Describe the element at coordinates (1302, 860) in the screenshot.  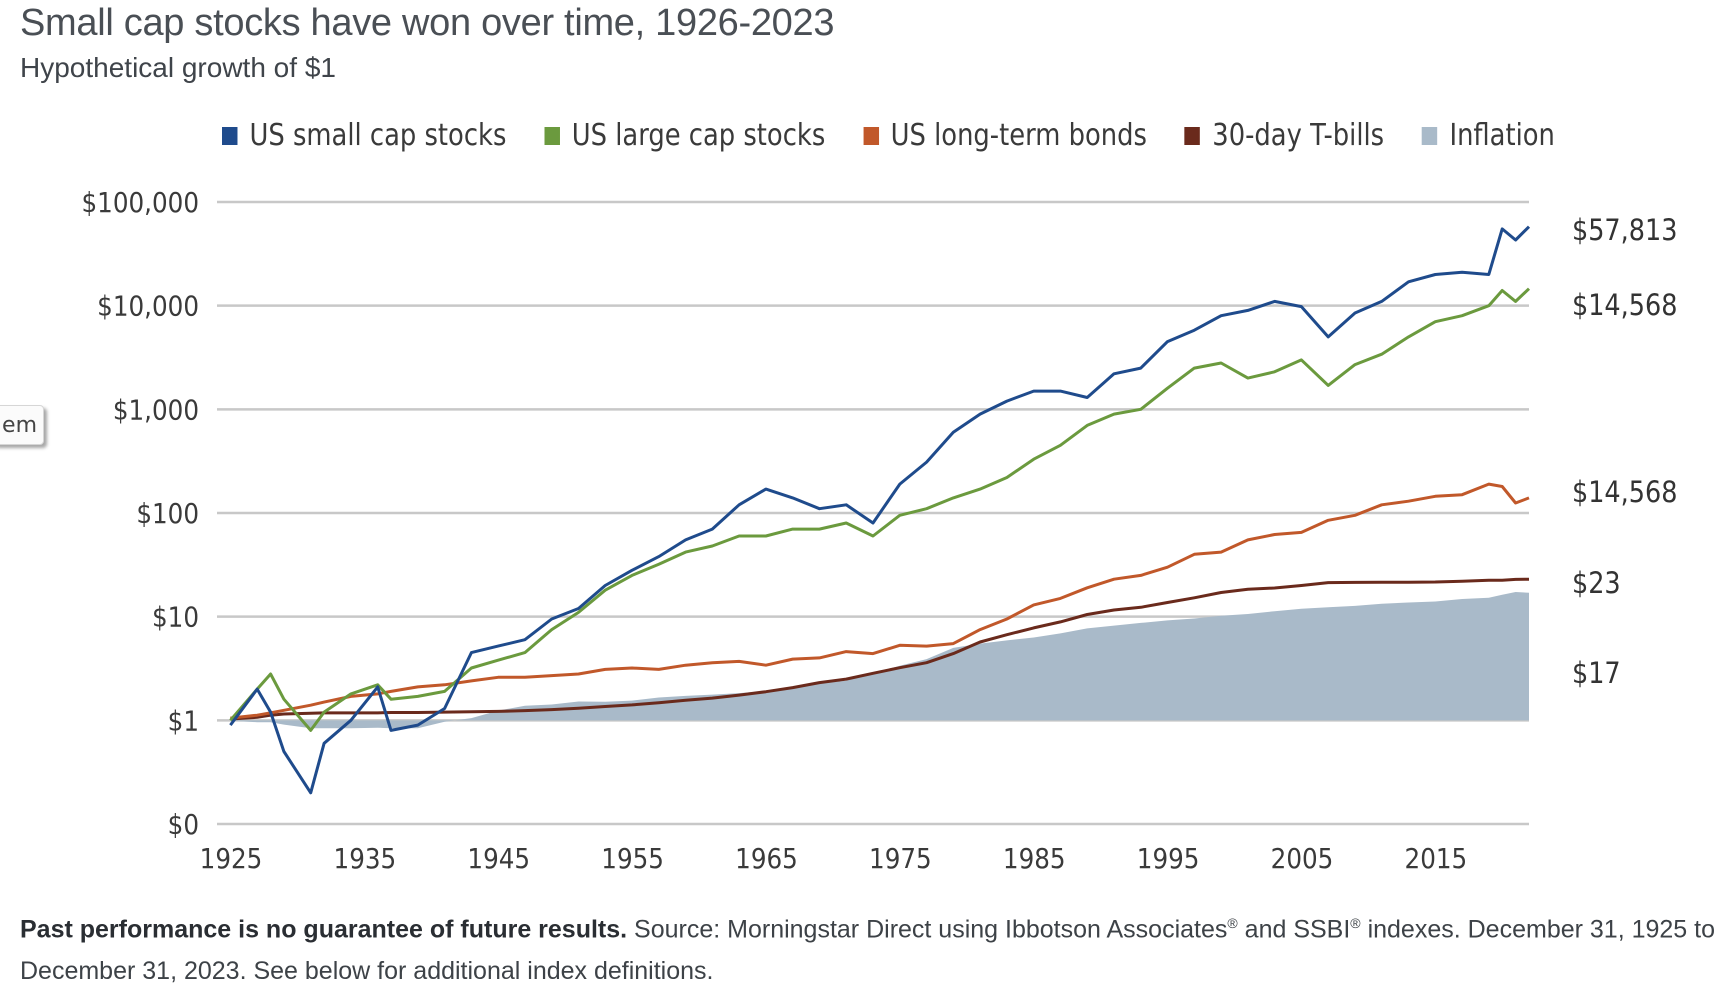
I see `x-tick-label: 2005` at that location.